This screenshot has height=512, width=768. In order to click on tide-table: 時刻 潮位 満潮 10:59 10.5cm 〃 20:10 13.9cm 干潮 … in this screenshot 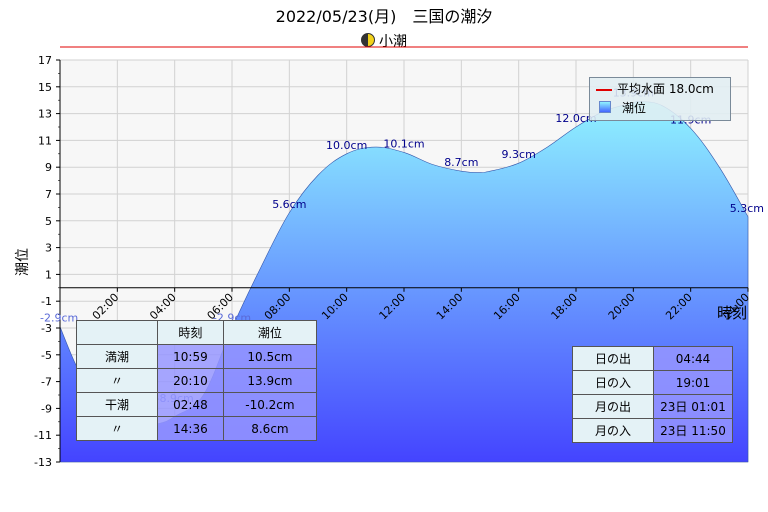, I will do `click(197, 380)`.